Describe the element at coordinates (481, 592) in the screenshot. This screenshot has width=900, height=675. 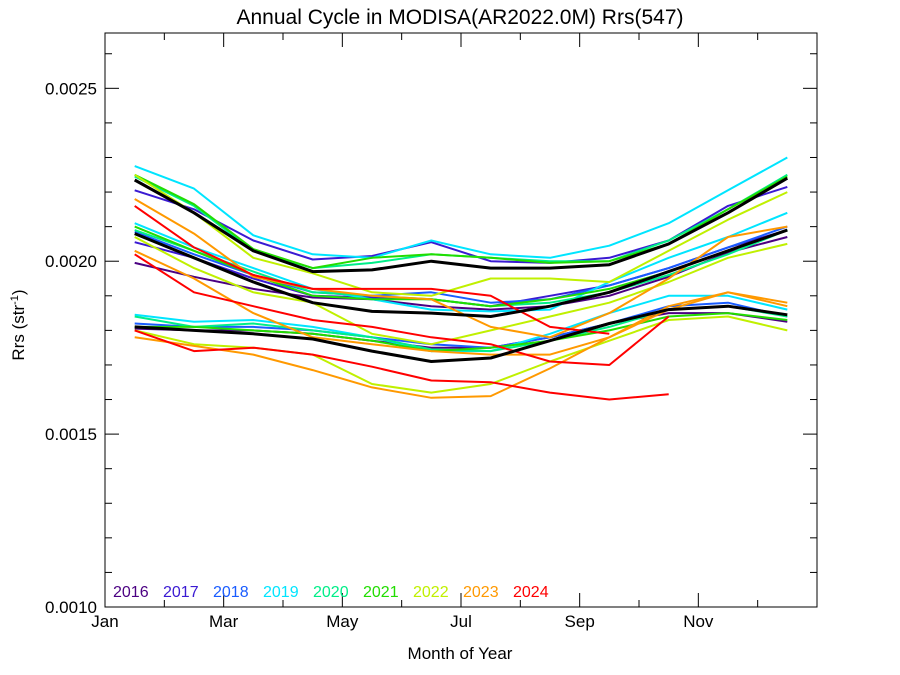
I see `legend-entry-2023: 2023` at that location.